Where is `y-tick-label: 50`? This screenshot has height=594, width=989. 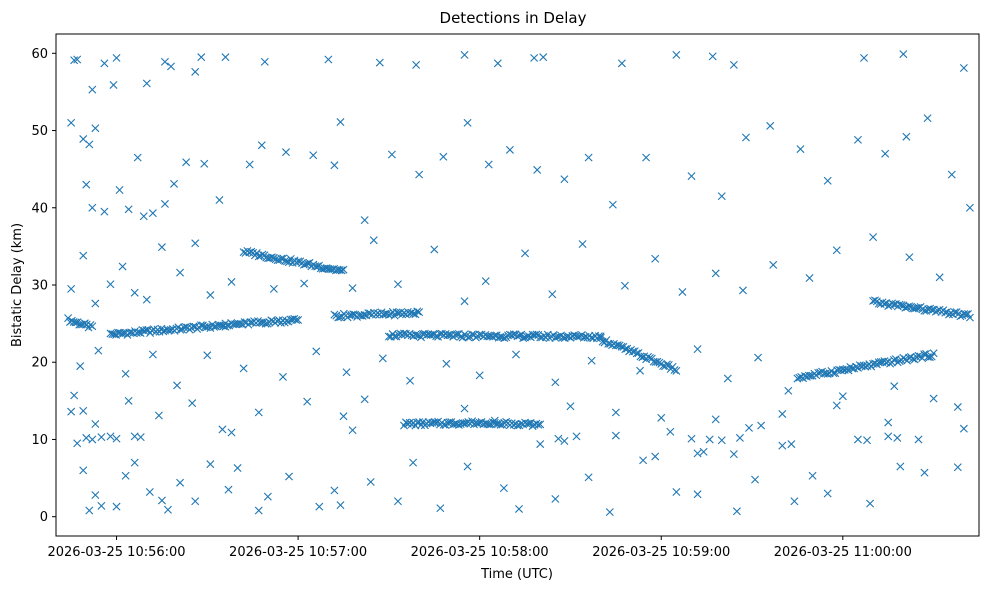
y-tick-label: 50 is located at coordinates (39, 131).